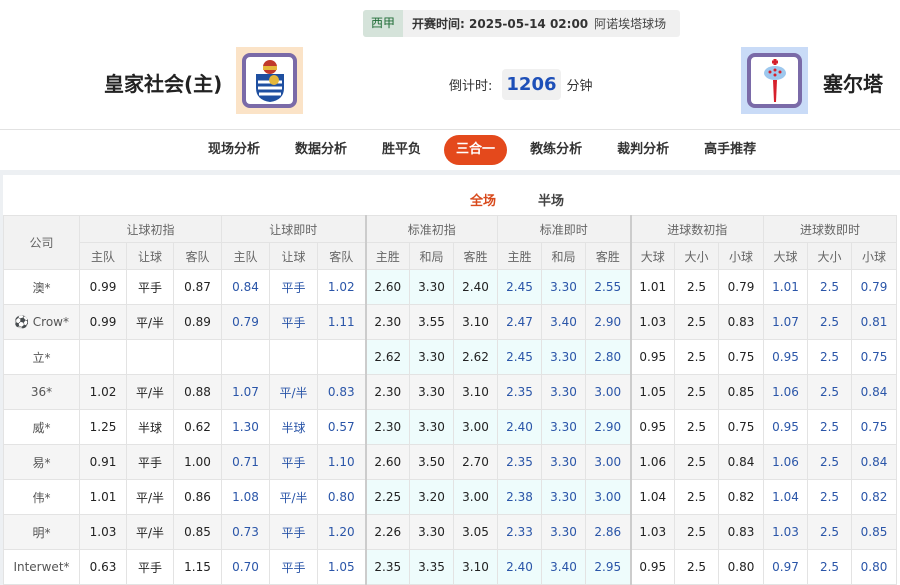 The image size is (900, 585). What do you see at coordinates (341, 427) in the screenshot?
I see `odds-cell: 0.57` at bounding box center [341, 427].